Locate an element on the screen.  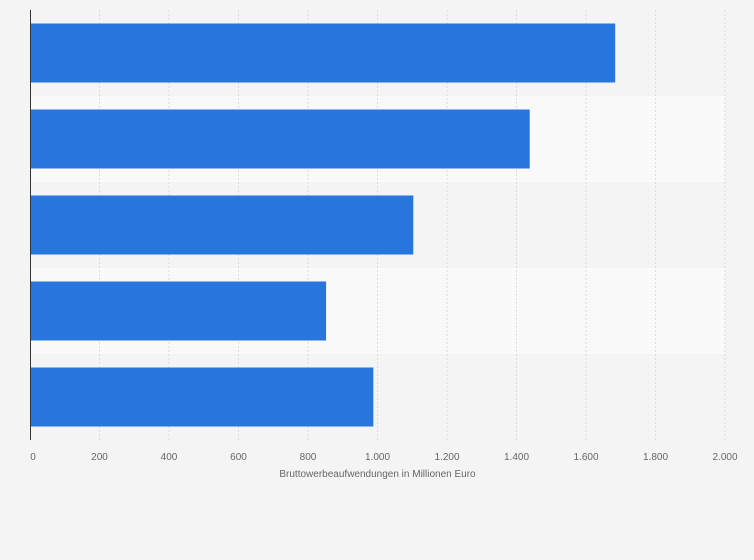
x-tick-label: 200 is located at coordinates (99, 457).